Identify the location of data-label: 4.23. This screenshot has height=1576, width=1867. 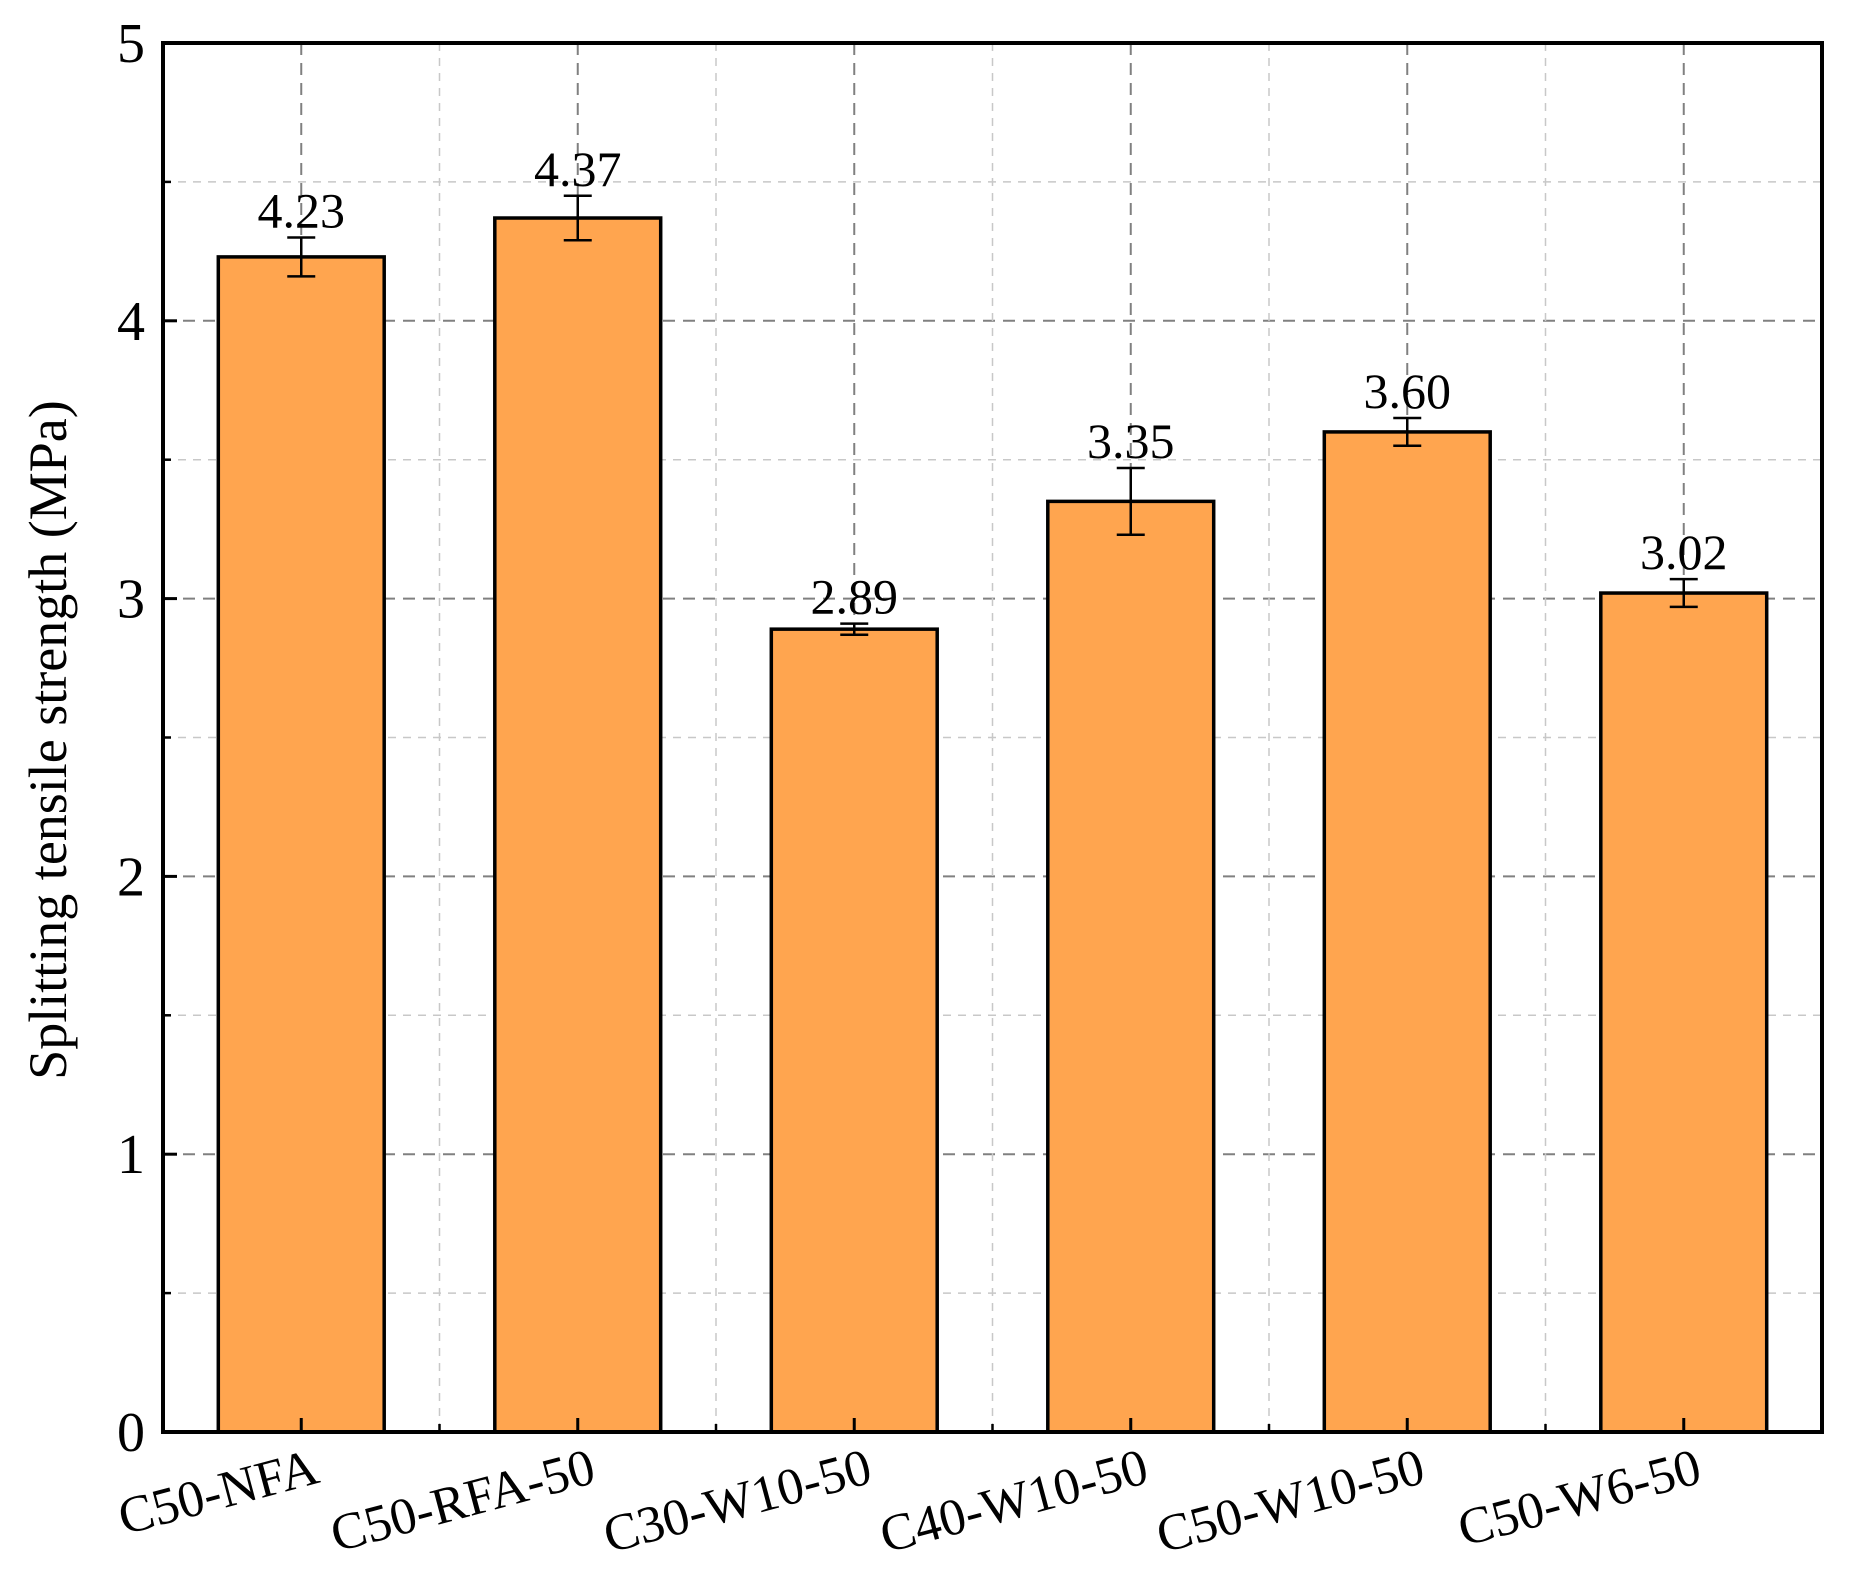
(302, 210).